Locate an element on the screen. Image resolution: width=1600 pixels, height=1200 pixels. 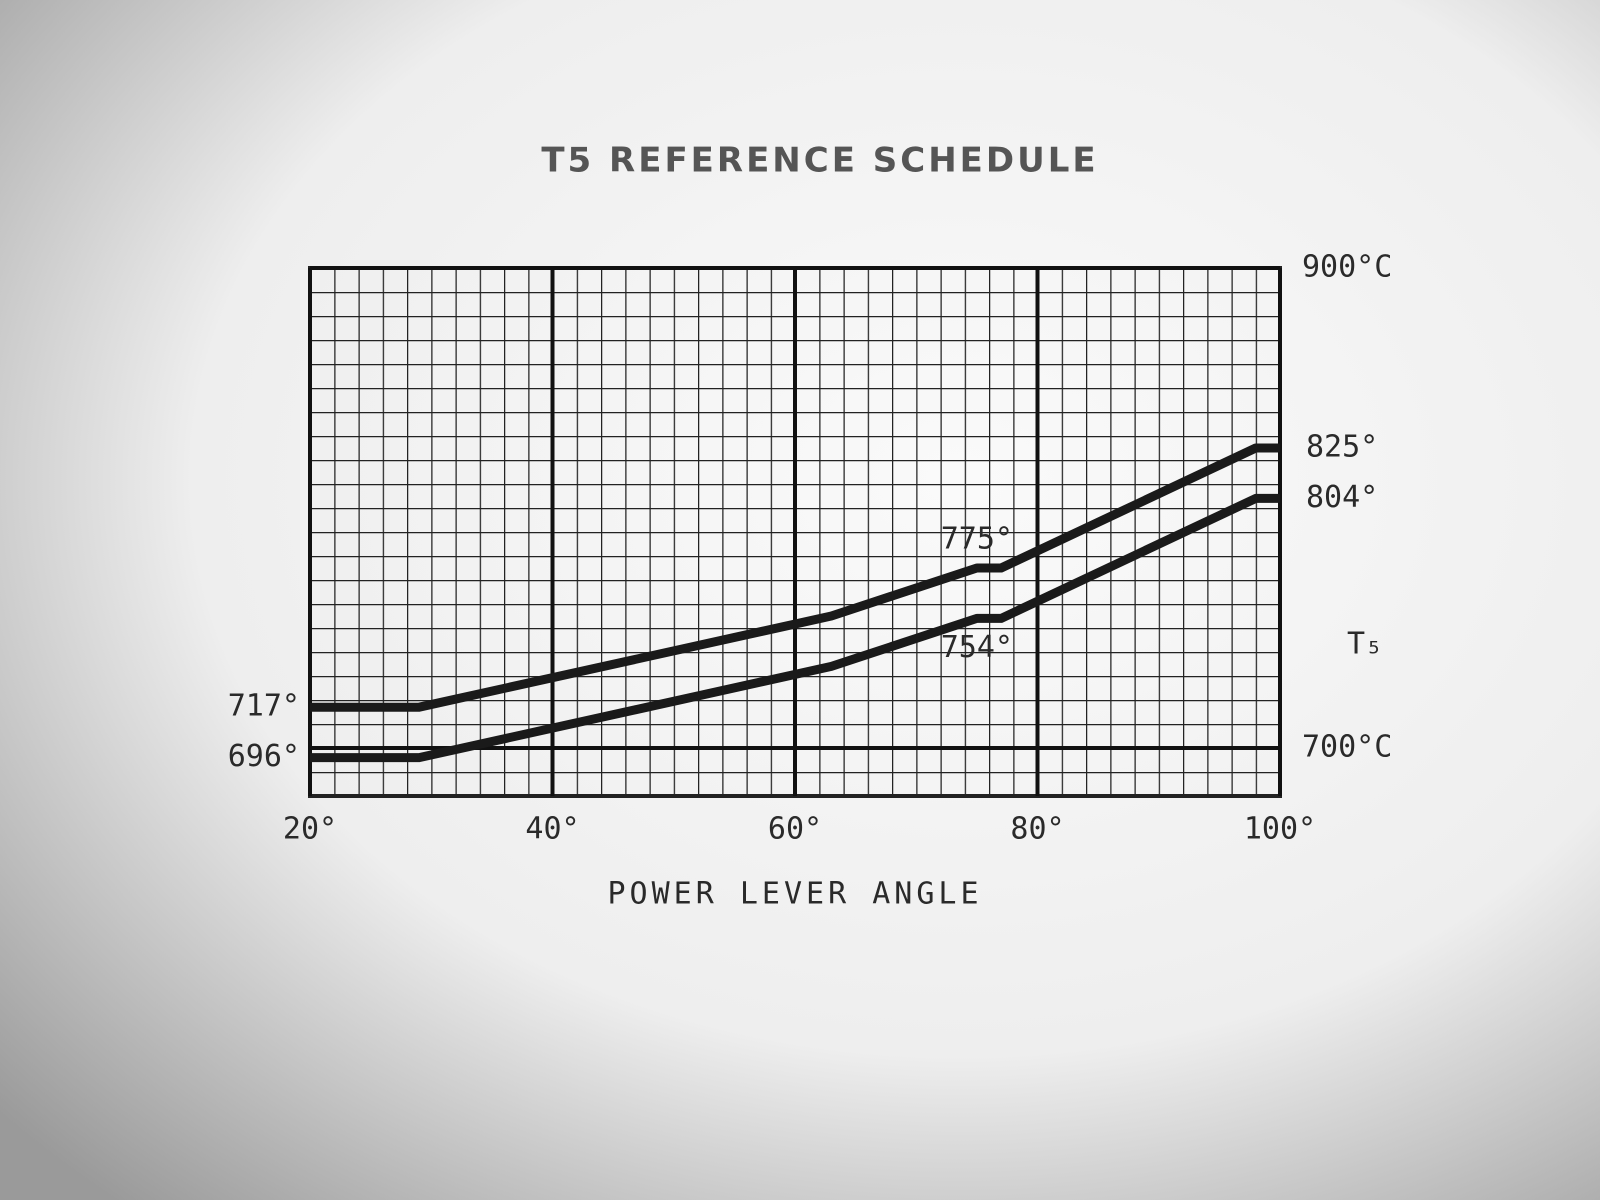
y-tick-label: 900°C is located at coordinates (1347, 267).